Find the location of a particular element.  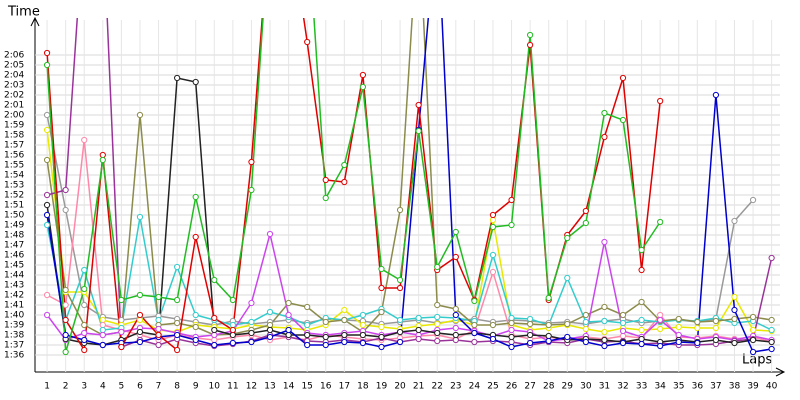

y-tick-label: 2:03 is located at coordinates (14, 86).